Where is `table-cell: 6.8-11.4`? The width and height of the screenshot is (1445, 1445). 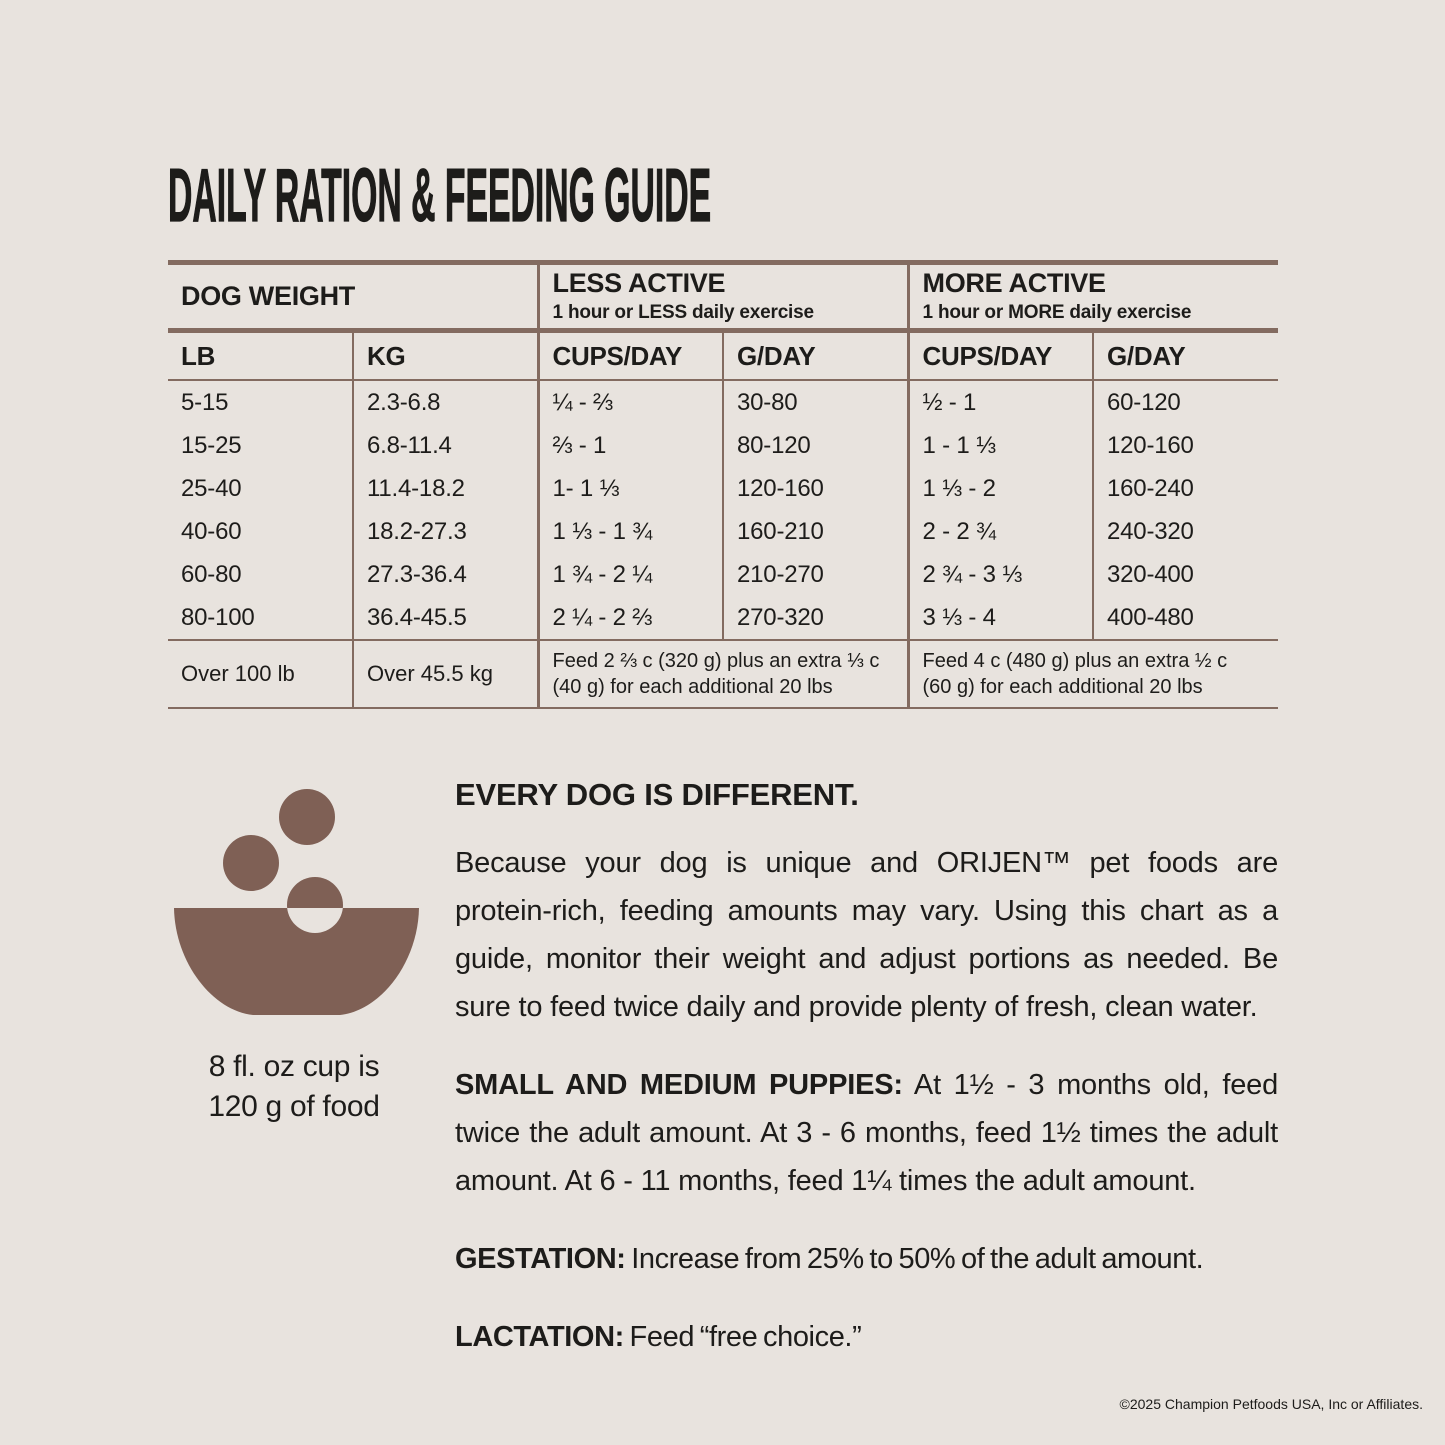 table-cell: 6.8-11.4 is located at coordinates (445, 445).